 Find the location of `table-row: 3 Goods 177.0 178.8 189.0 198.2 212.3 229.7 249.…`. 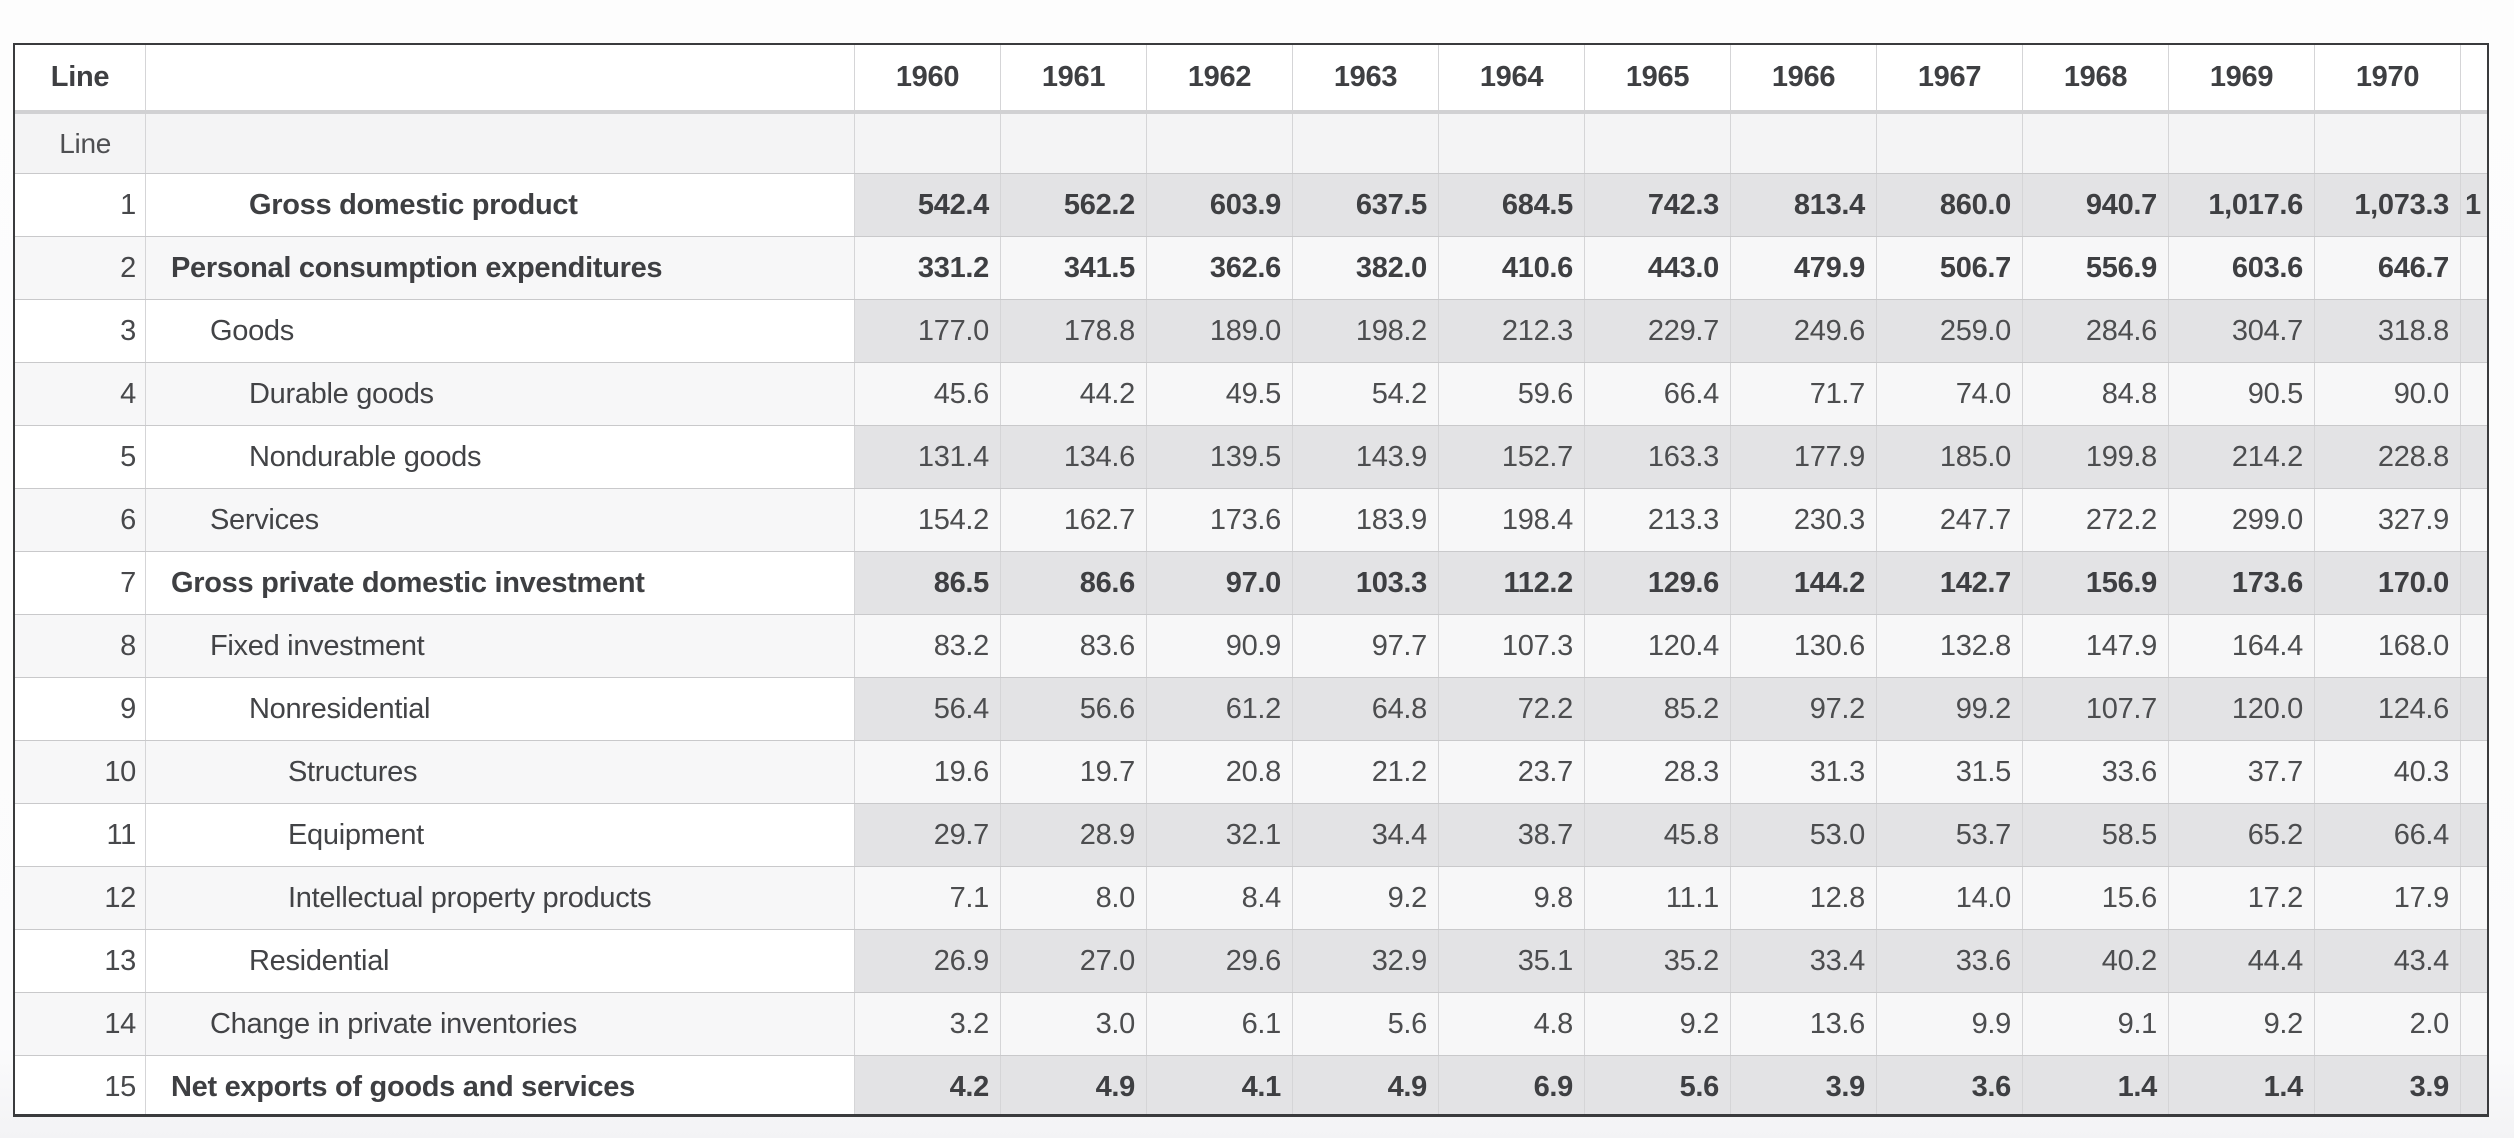

table-row: 3 Goods 177.0 178.8 189.0 198.2 212.3 229.7 249.… is located at coordinates (1251, 331).